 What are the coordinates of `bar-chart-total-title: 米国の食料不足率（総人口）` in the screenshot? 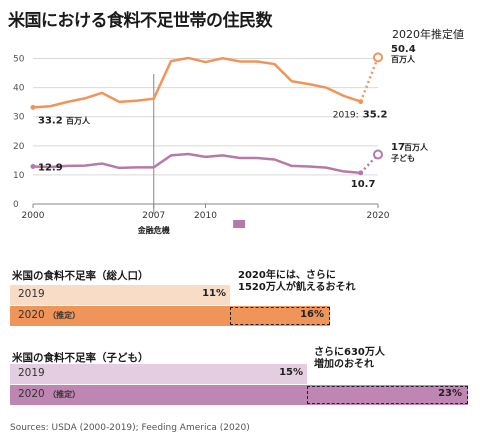 It's located at (80, 276).